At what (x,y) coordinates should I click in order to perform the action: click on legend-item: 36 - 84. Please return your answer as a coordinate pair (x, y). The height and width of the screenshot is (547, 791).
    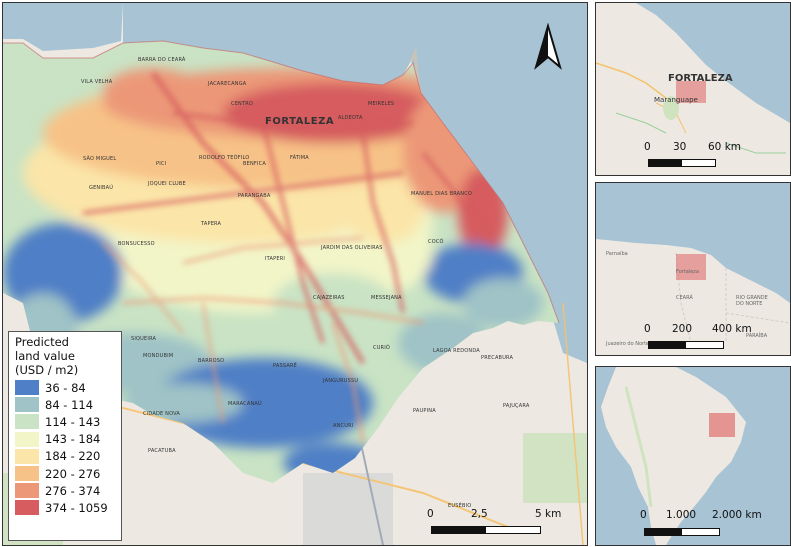
    Looking at the image, I should click on (65, 387).